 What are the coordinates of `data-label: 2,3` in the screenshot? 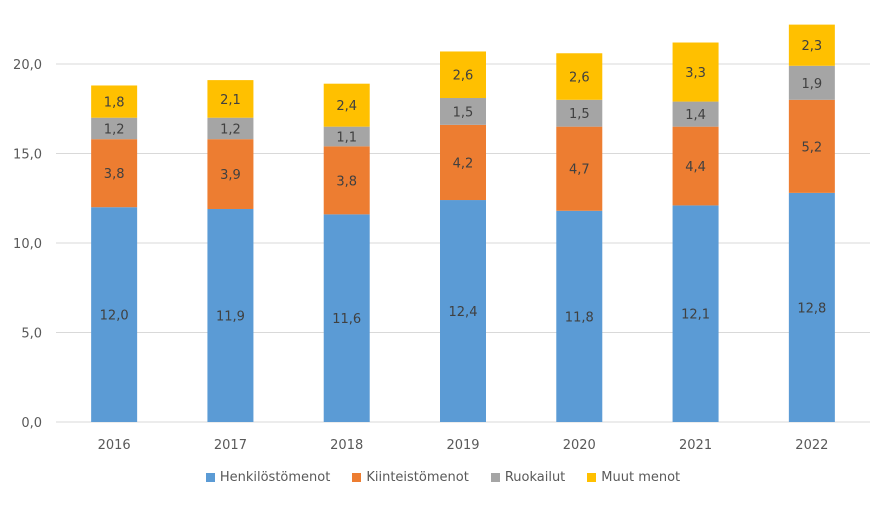 It's located at (812, 46).